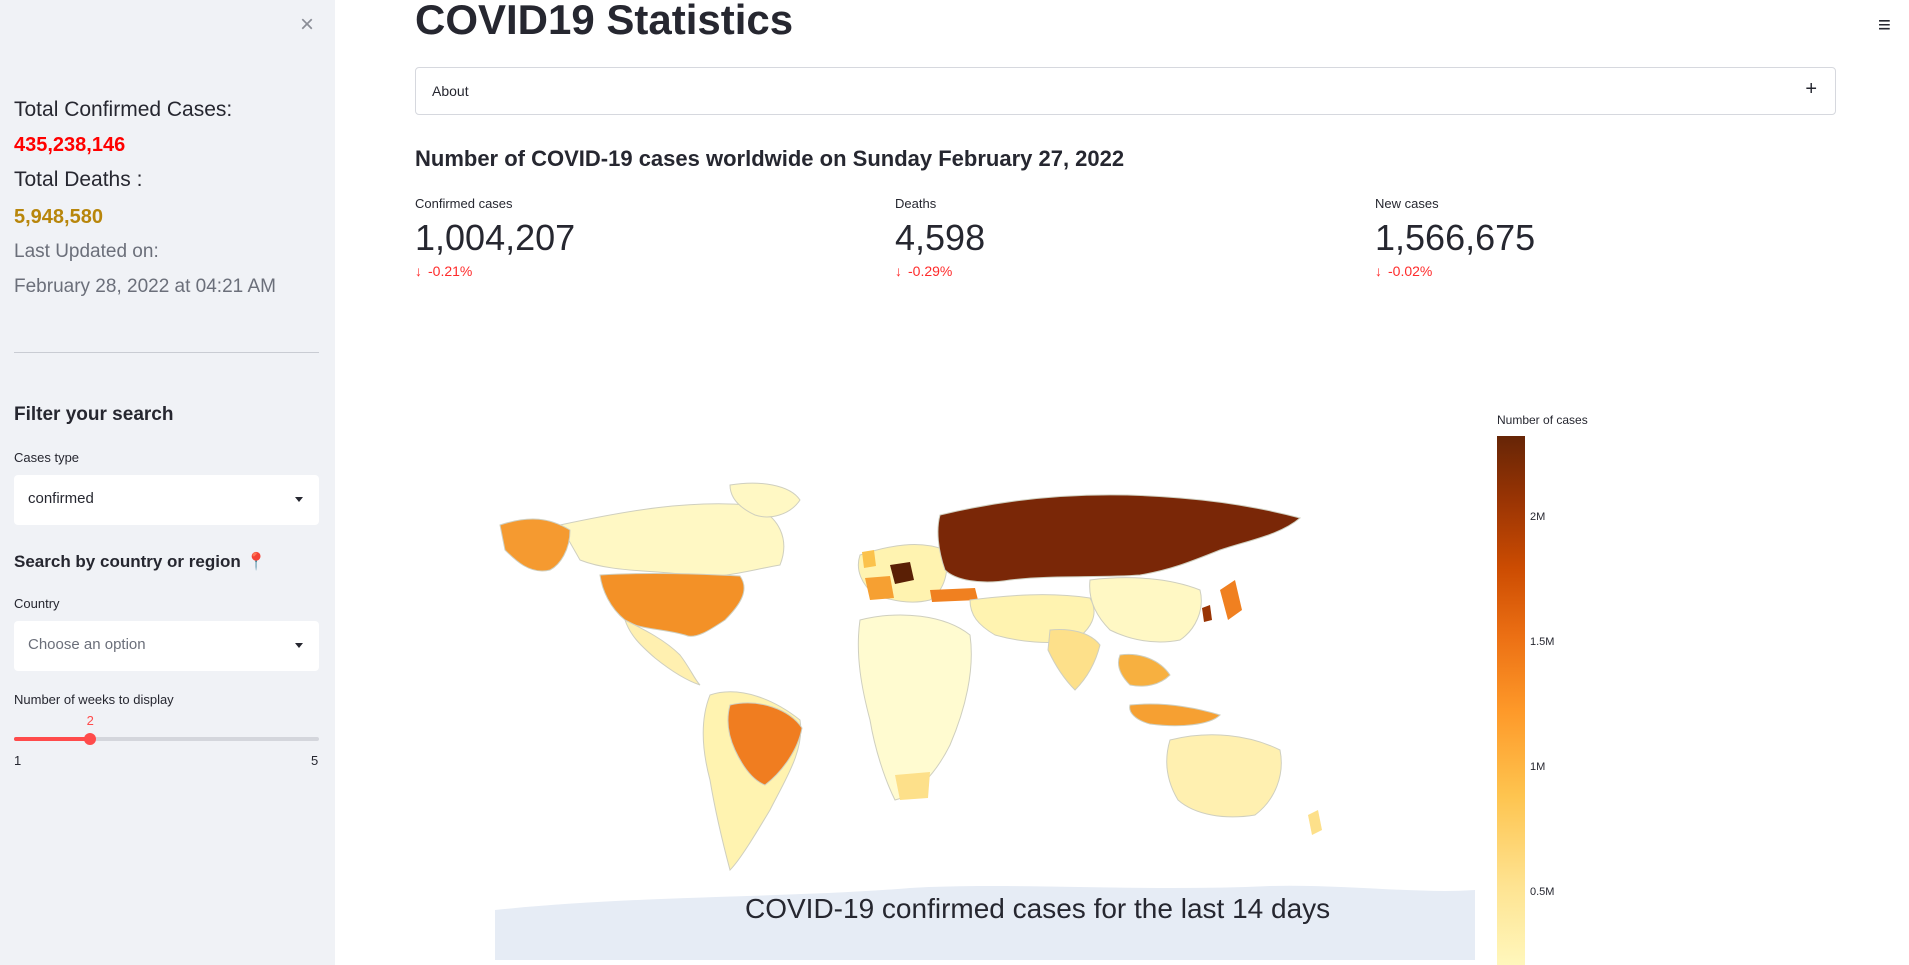  Describe the element at coordinates (916, 203) in the screenshot. I see `metric-label: Deaths` at that location.